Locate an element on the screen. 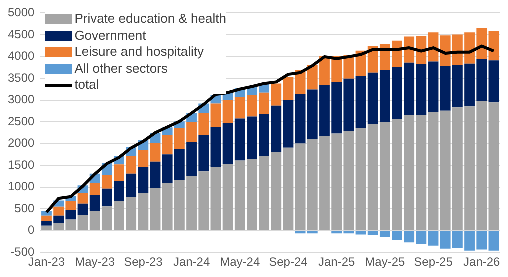 This screenshot has height=277, width=508. y-tick-label: 2000 is located at coordinates (22, 143).